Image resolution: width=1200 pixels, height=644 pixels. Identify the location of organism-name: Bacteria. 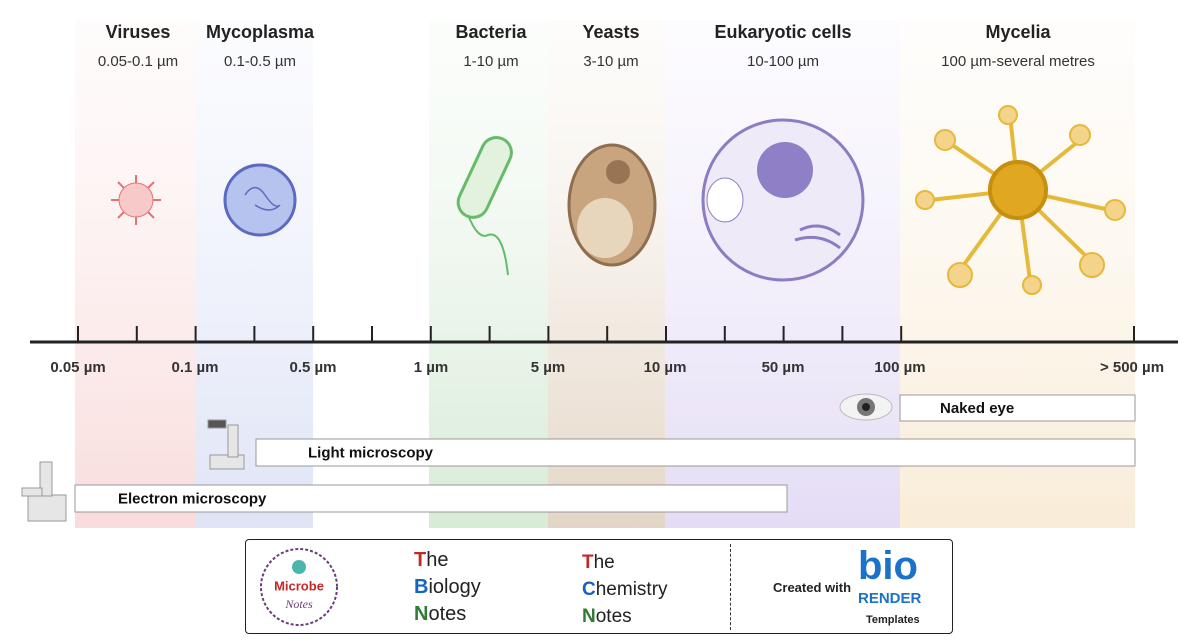
(491, 32).